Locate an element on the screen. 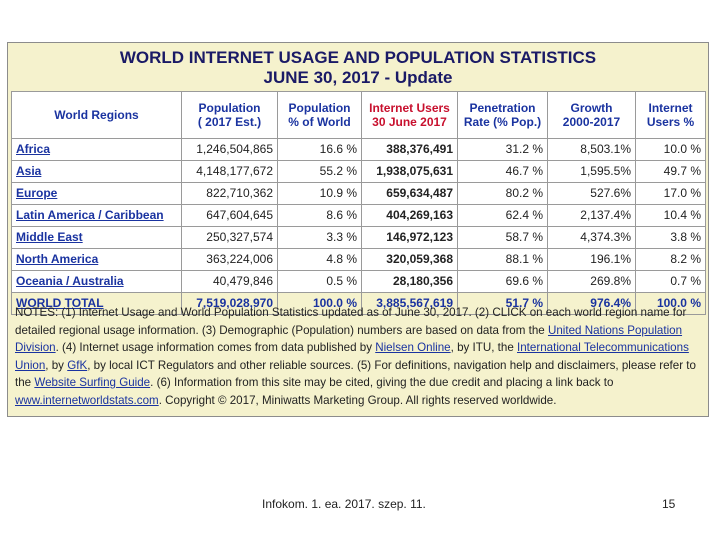  cell-internet-users: 28,180,356 is located at coordinates (409, 281).